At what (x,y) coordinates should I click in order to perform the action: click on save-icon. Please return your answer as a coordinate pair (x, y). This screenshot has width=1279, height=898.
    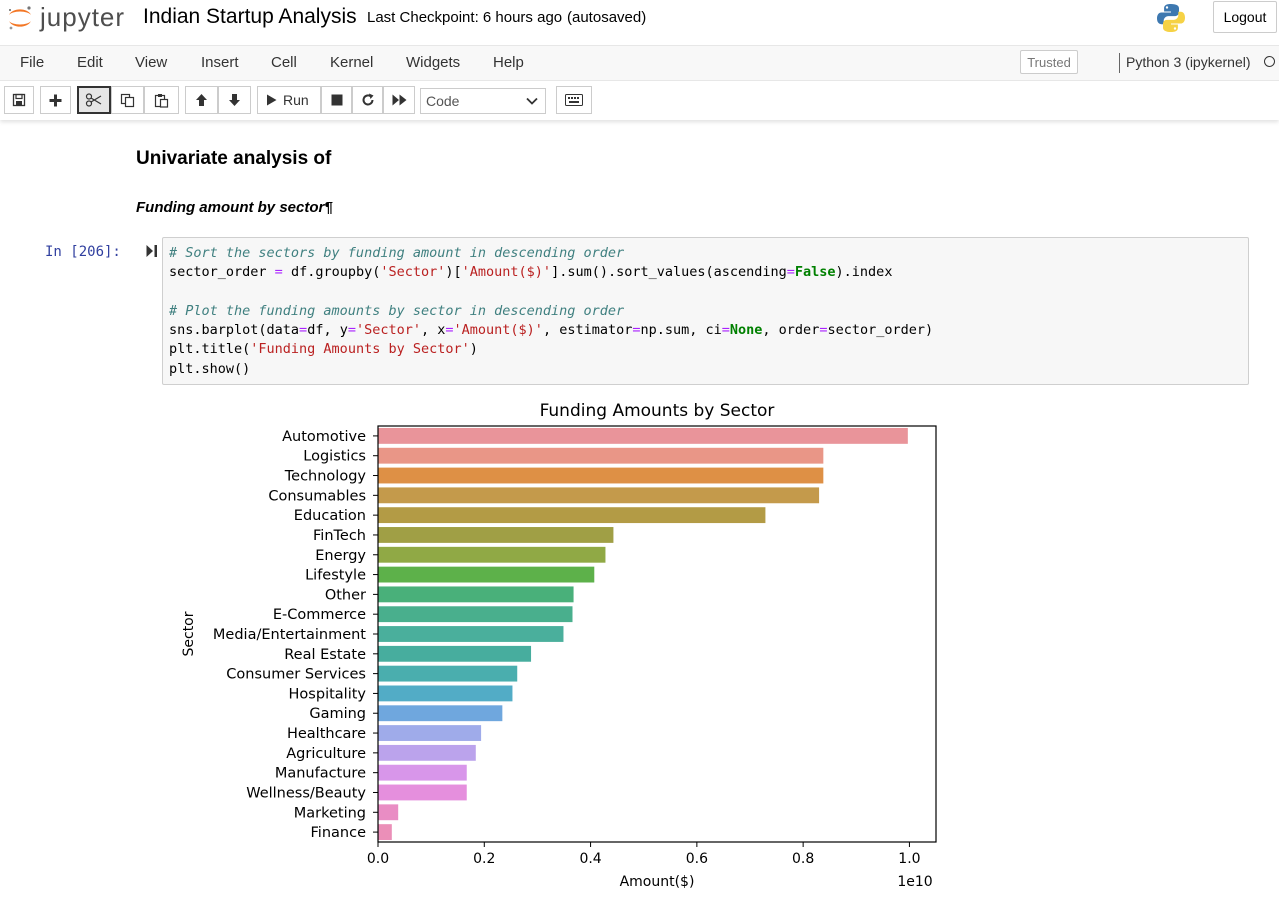
    Looking at the image, I should click on (19, 100).